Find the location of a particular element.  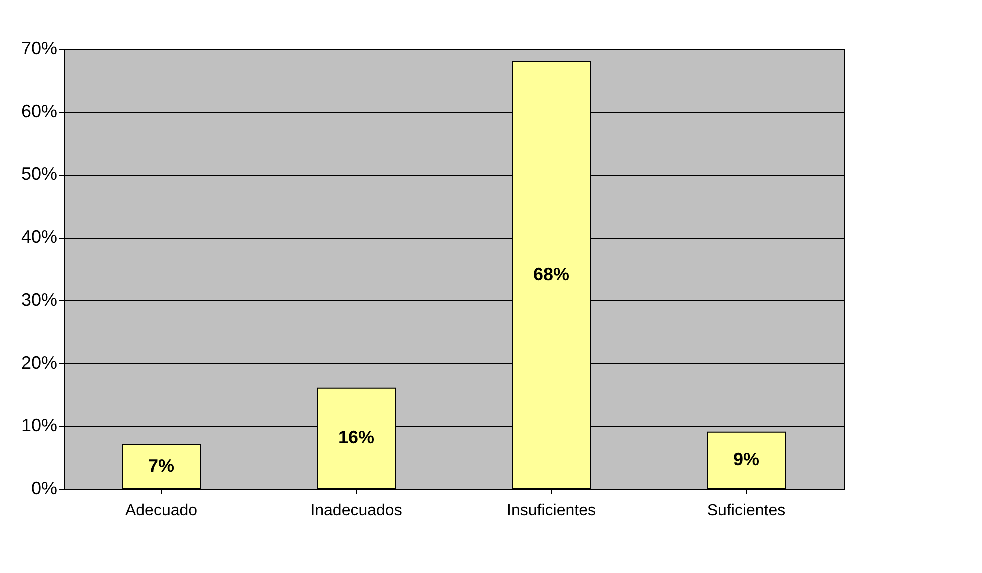

x-tick-label: Insuficientes is located at coordinates (551, 511).